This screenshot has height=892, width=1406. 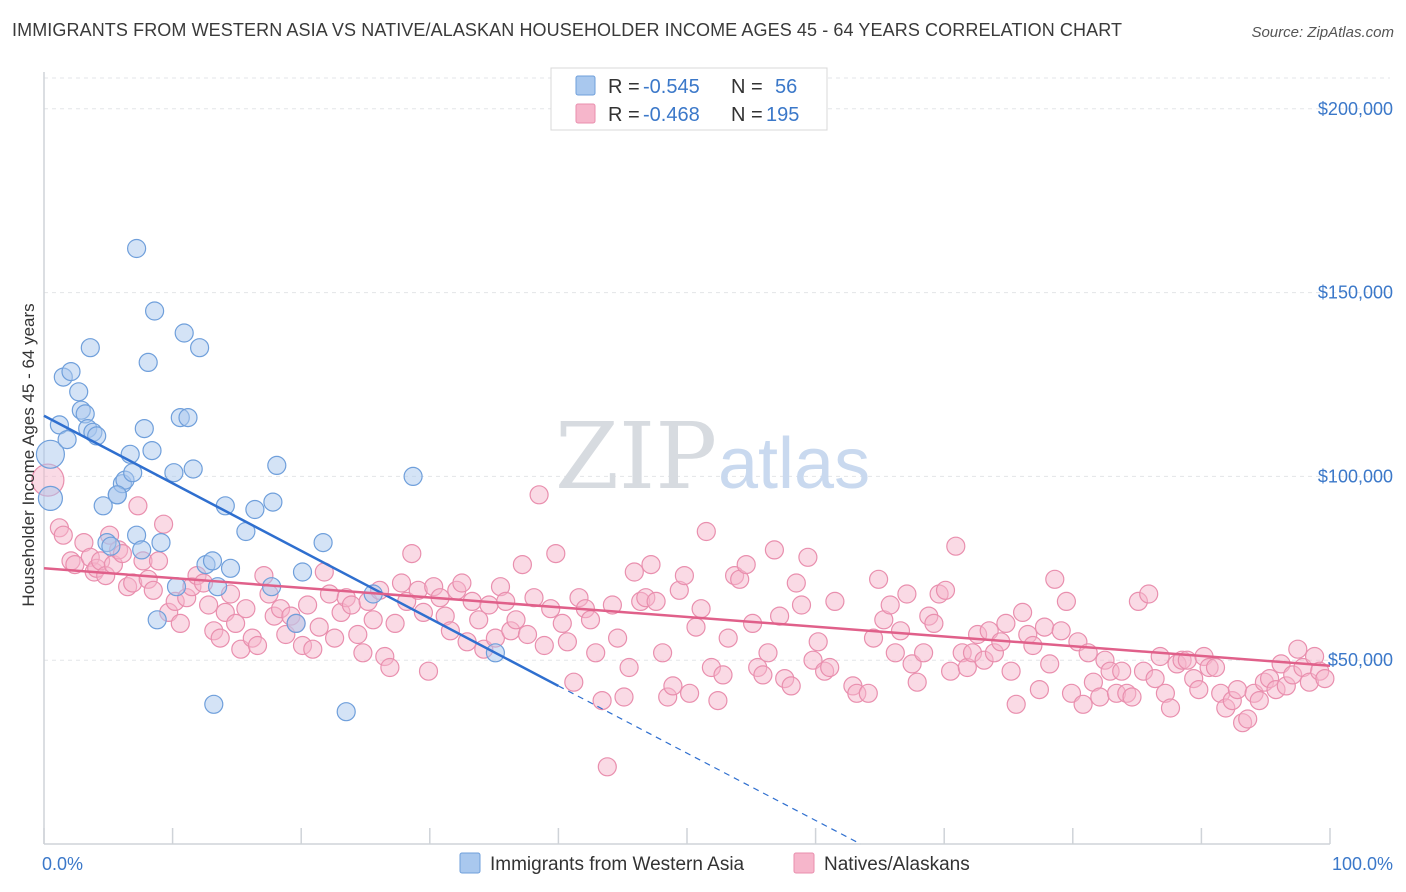 I want to click on legend-r-value-2: -0.468, so click(x=671, y=115).